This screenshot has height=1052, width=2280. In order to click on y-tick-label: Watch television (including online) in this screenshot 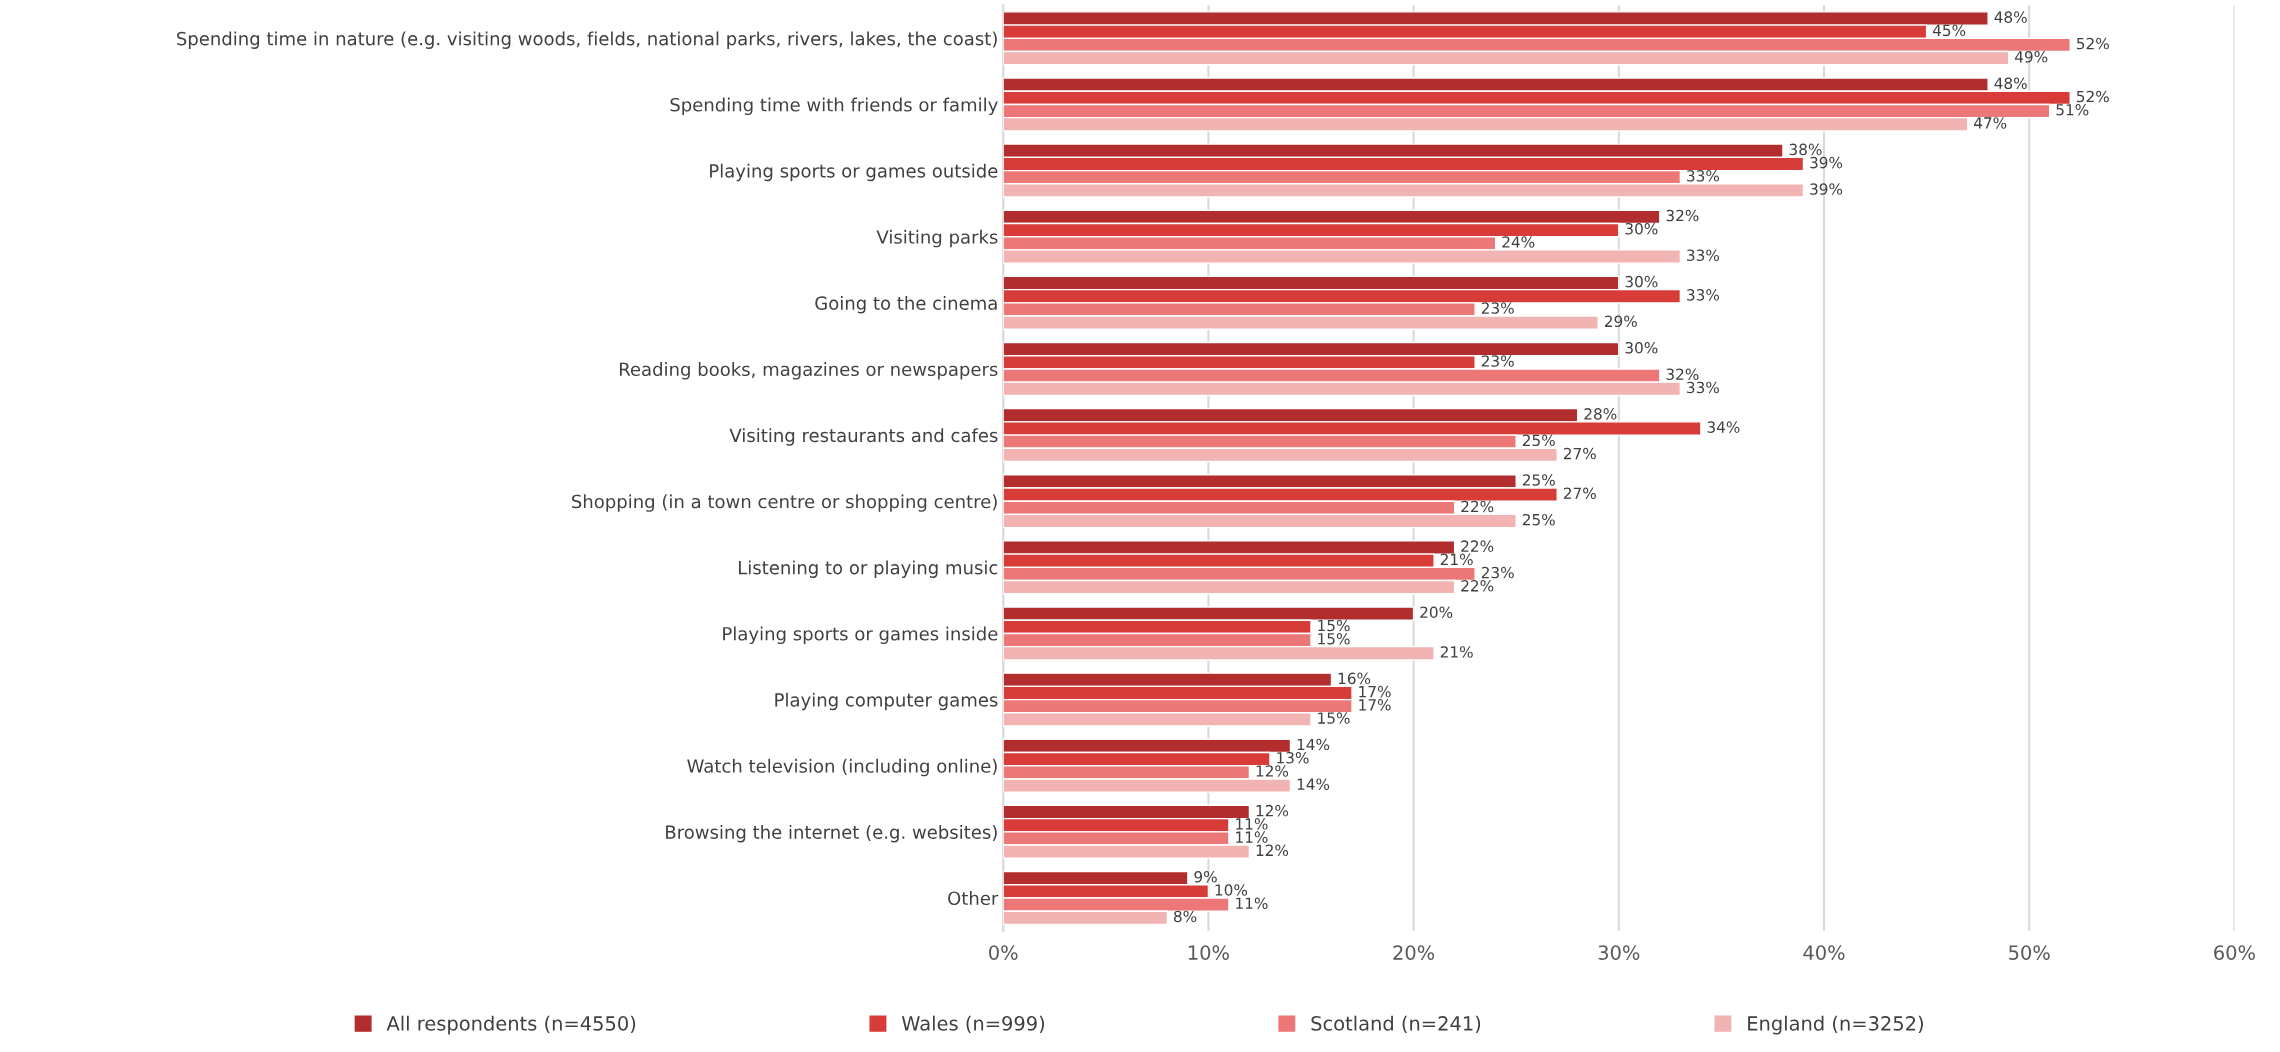, I will do `click(842, 767)`.